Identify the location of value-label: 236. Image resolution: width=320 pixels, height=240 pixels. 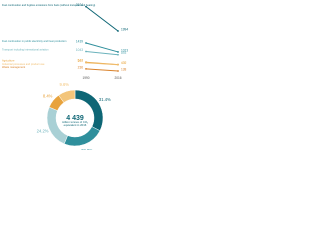
(81, 67).